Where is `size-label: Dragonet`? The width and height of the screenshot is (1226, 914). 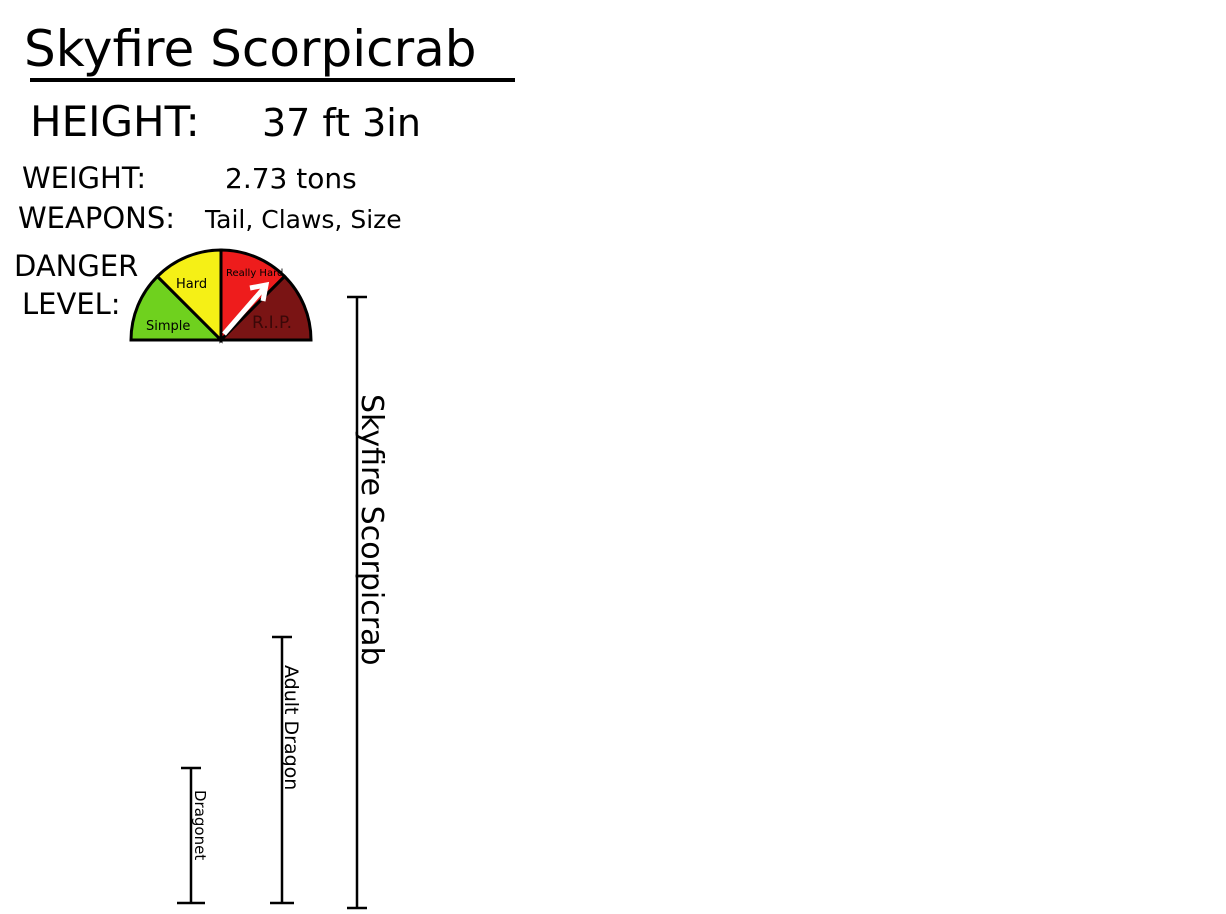 size-label: Dragonet is located at coordinates (200, 825).